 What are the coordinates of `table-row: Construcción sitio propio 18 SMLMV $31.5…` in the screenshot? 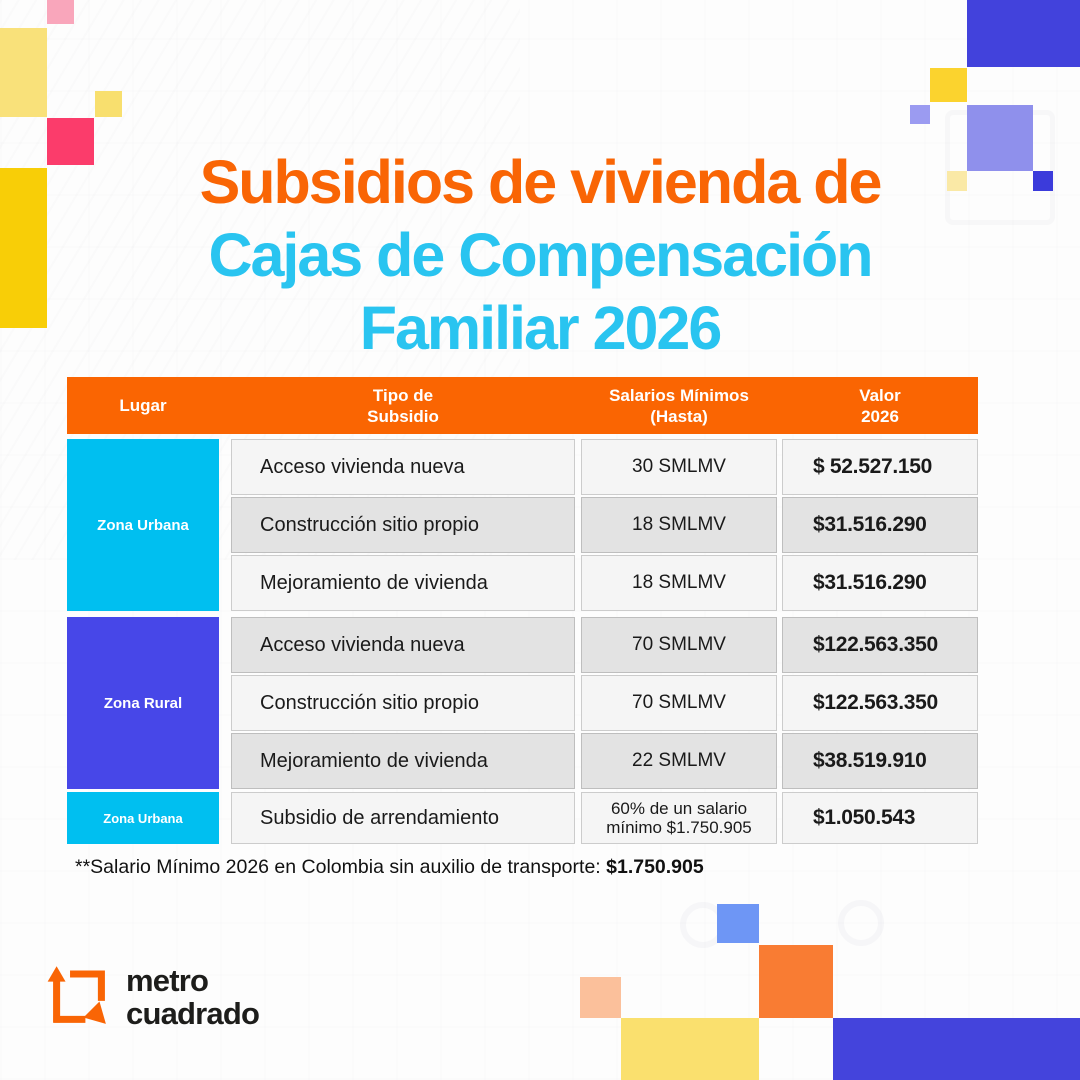 It's located at (522, 525).